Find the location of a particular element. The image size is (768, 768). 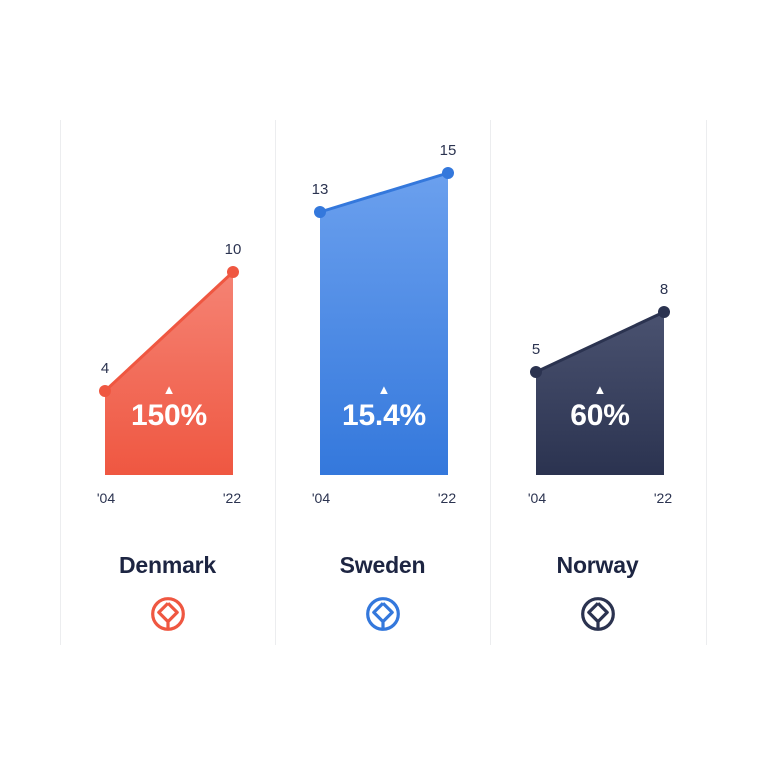

value-label-end-norway: 8 is located at coordinates (664, 289).